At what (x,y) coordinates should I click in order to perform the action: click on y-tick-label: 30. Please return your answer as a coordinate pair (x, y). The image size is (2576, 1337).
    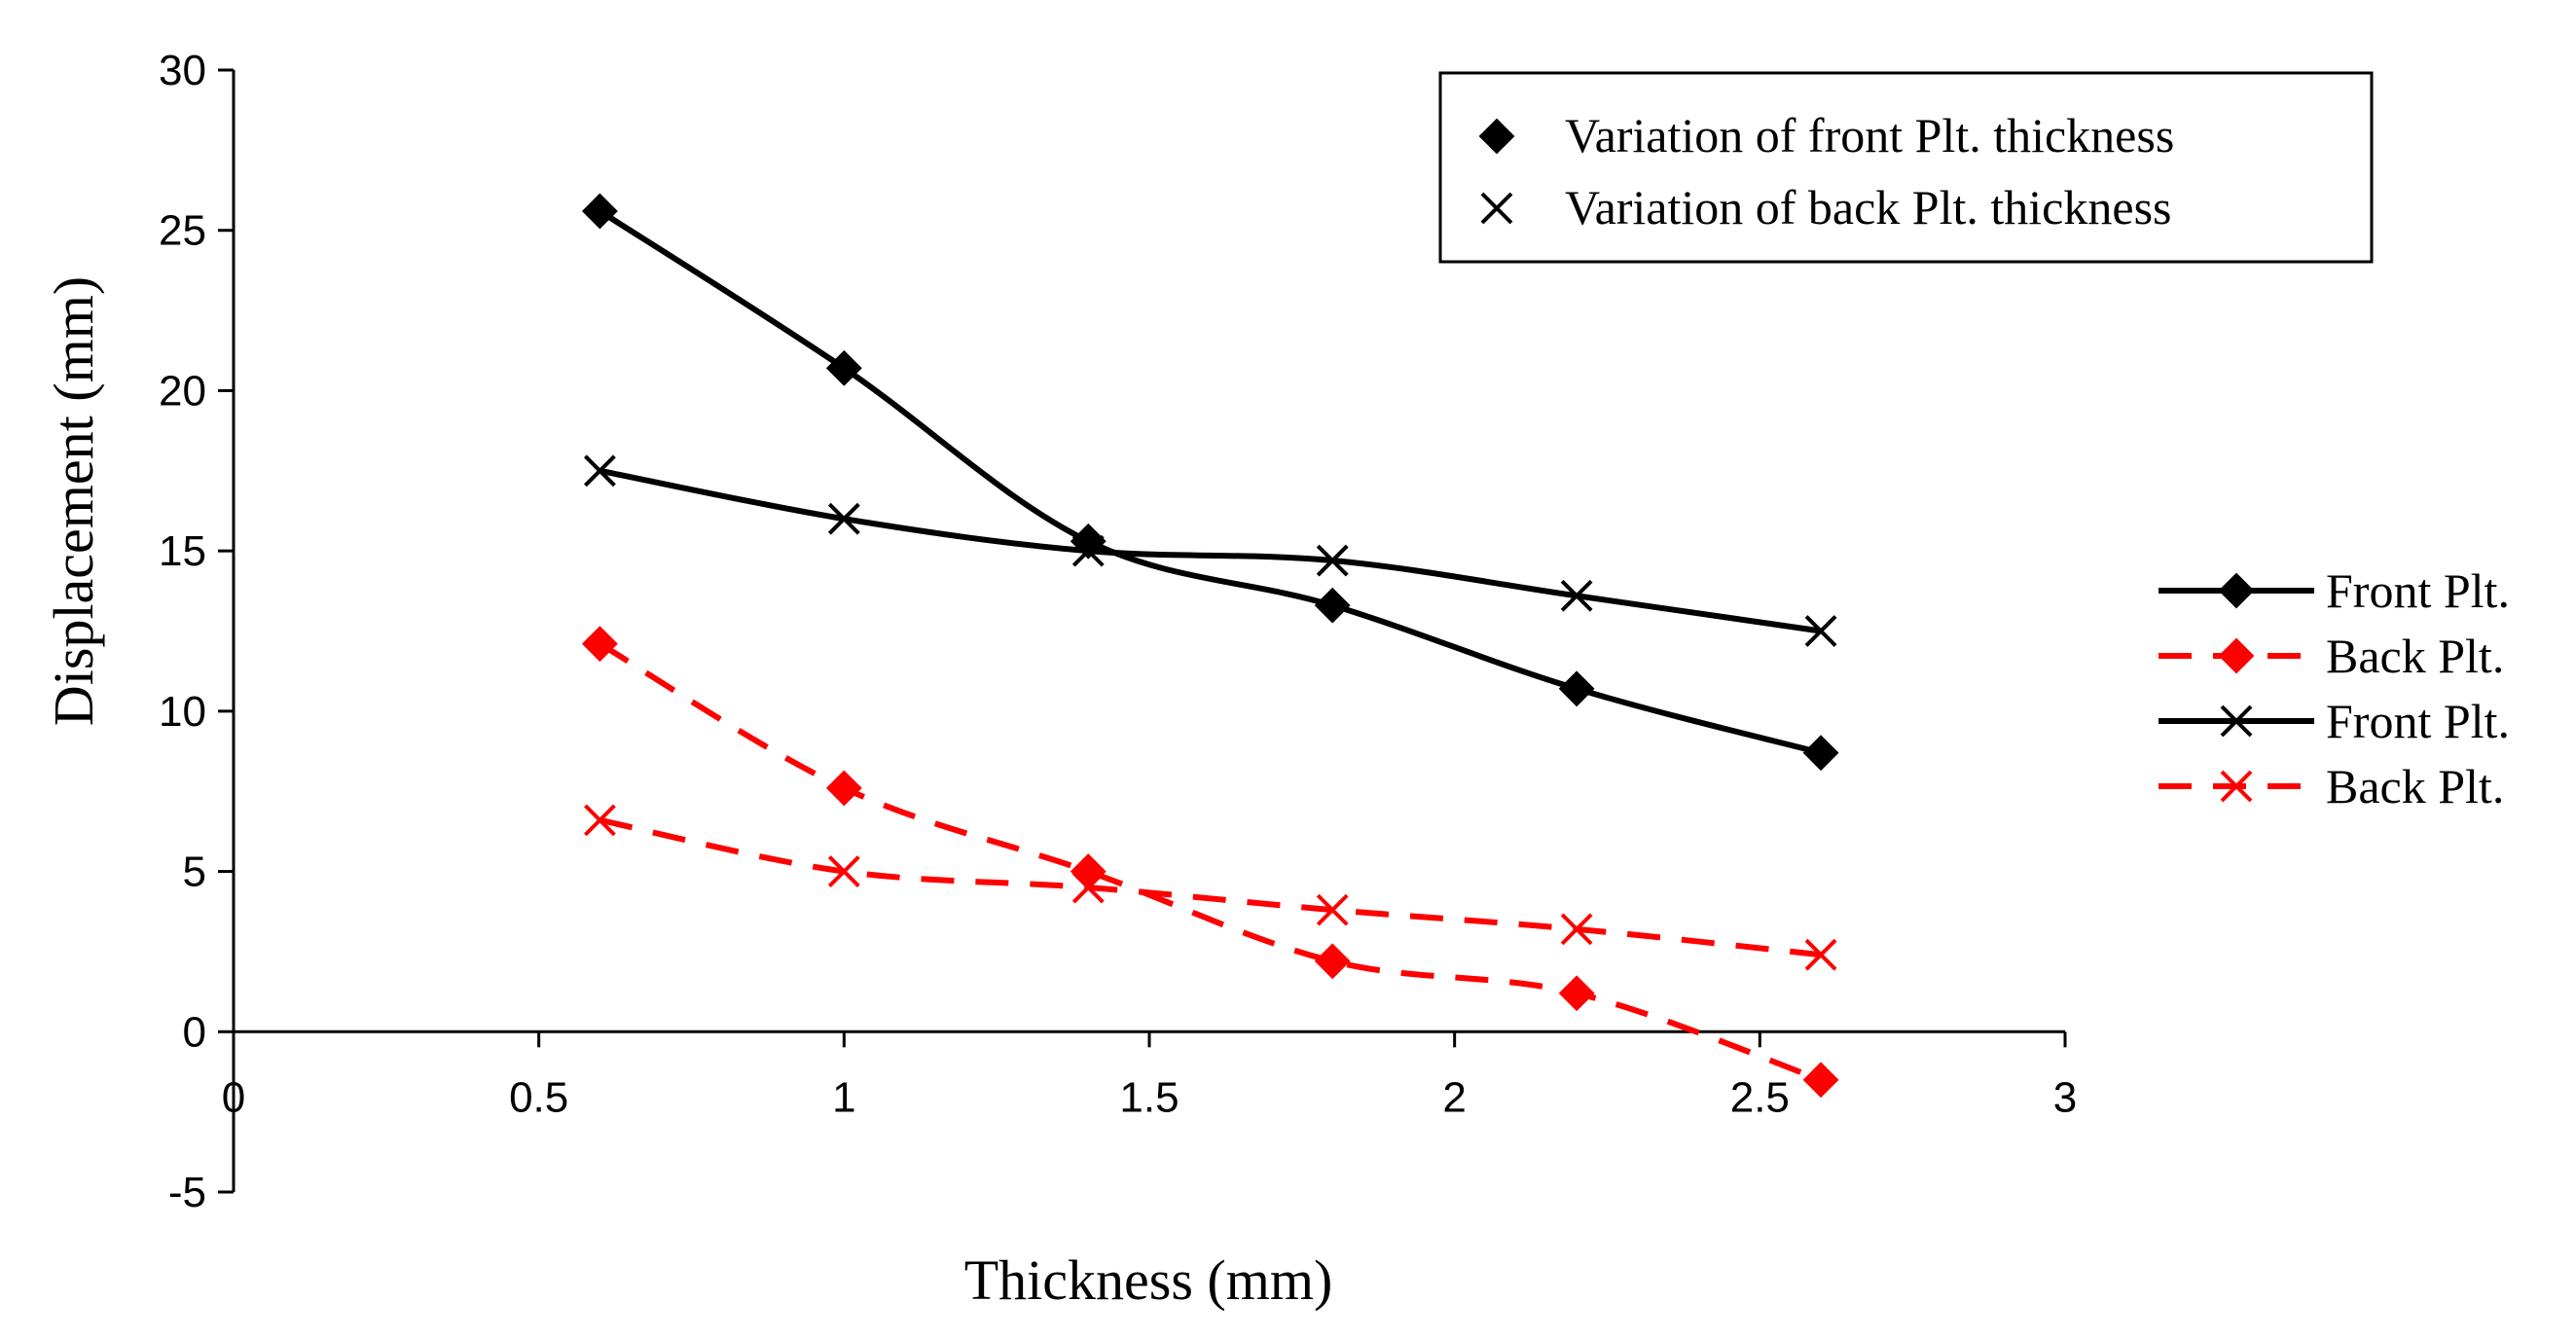
    Looking at the image, I should click on (182, 70).